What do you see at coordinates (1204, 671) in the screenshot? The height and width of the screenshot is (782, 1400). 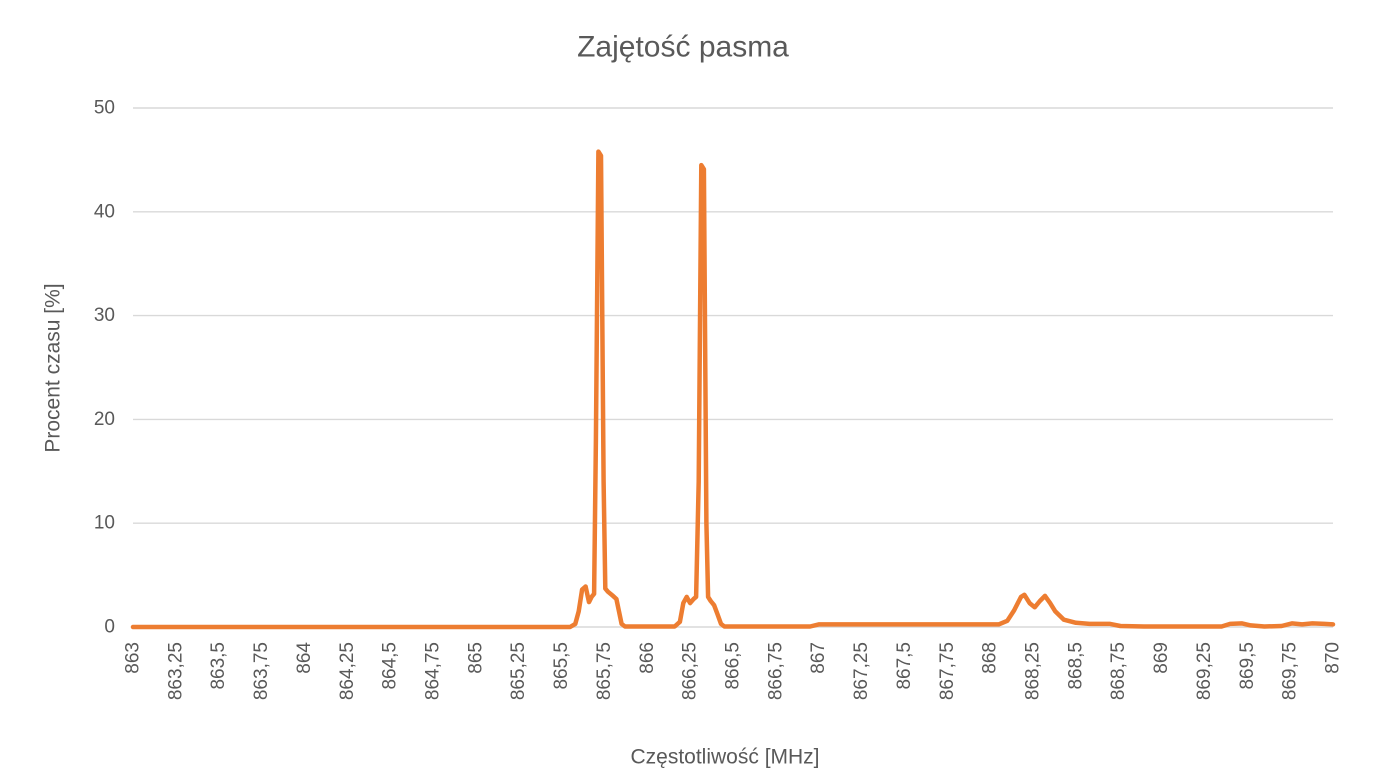 I see `x-tick-label: 869,25` at bounding box center [1204, 671].